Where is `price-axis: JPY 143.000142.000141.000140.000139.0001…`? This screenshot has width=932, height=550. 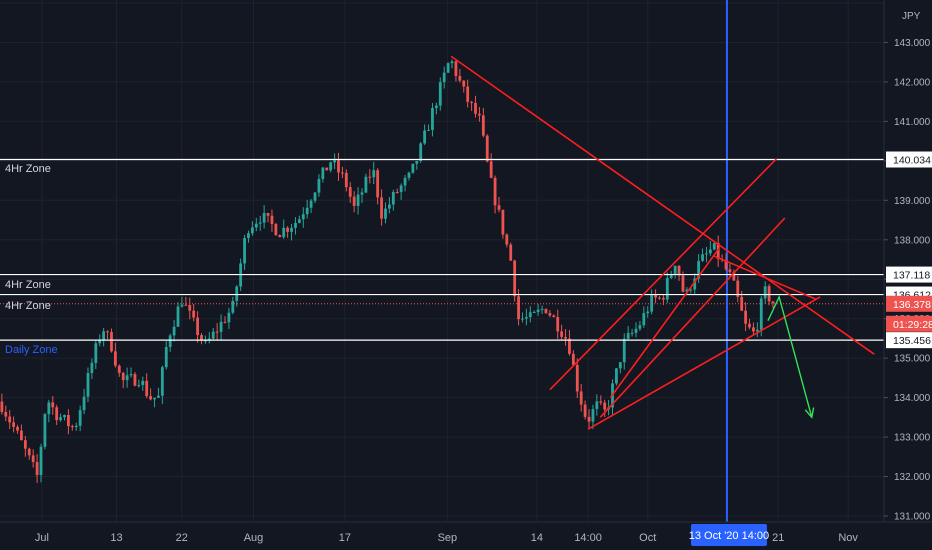 price-axis: JPY 143.000142.000141.000140.000139.0001… is located at coordinates (907, 261).